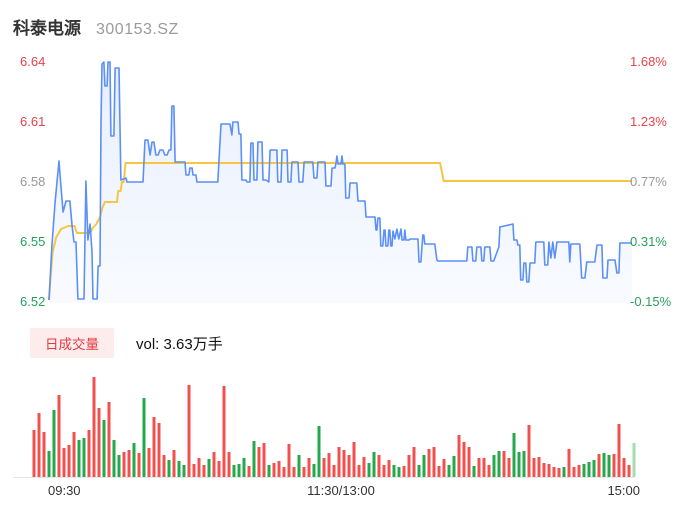  What do you see at coordinates (137, 29) in the screenshot?
I see `stock-code: 300153.SZ` at bounding box center [137, 29].